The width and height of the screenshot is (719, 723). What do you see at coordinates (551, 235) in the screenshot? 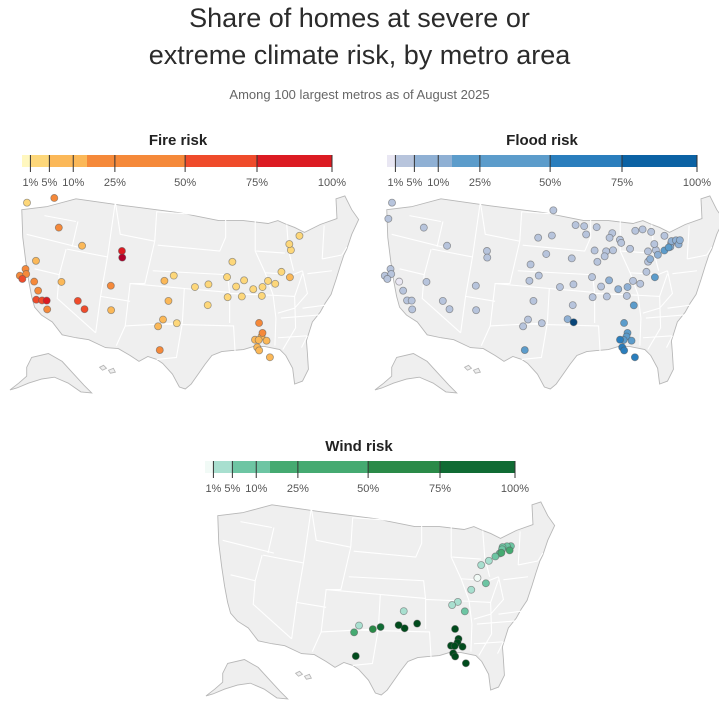
I see `city-marker: Des Moines` at bounding box center [551, 235].